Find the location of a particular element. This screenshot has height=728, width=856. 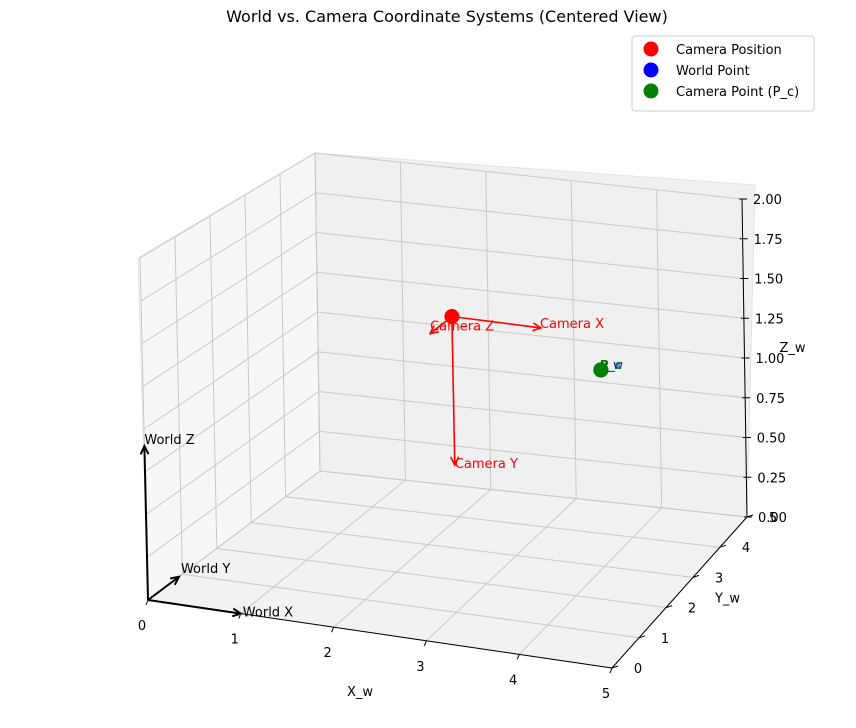

y-tick-label: 0 is located at coordinates (638, 669).